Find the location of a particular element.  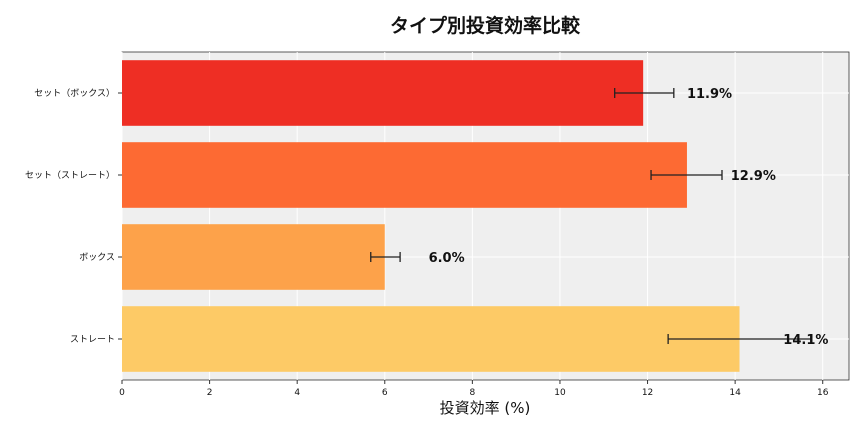

data-label: 6.0% is located at coordinates (447, 258).